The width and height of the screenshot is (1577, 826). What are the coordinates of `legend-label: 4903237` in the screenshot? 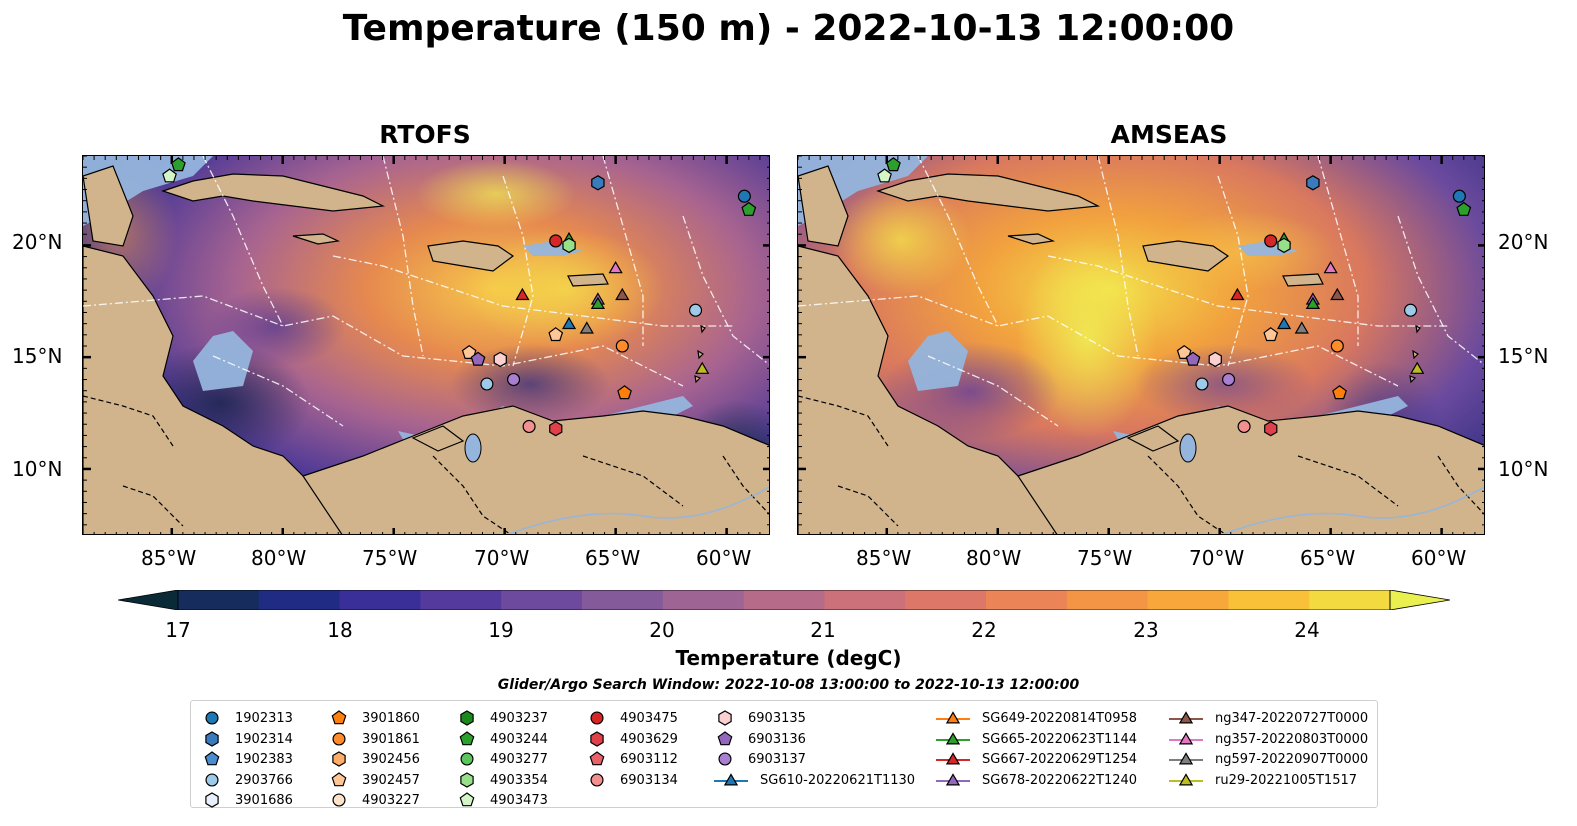 It's located at (519, 718).